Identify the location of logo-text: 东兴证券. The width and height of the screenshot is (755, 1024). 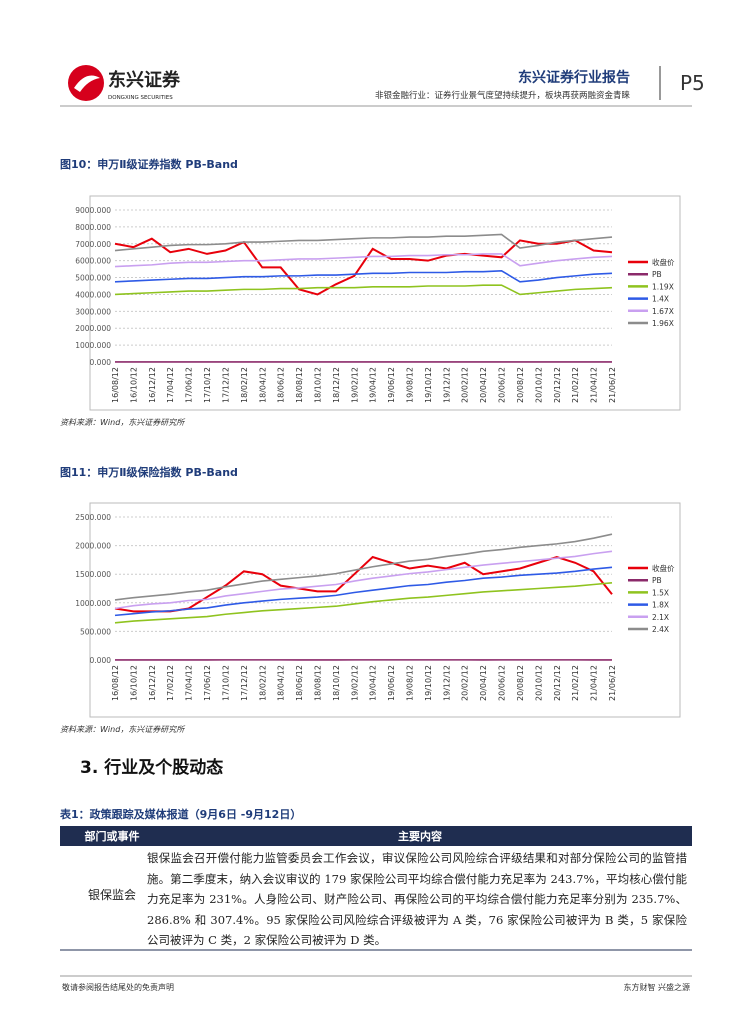
(144, 80).